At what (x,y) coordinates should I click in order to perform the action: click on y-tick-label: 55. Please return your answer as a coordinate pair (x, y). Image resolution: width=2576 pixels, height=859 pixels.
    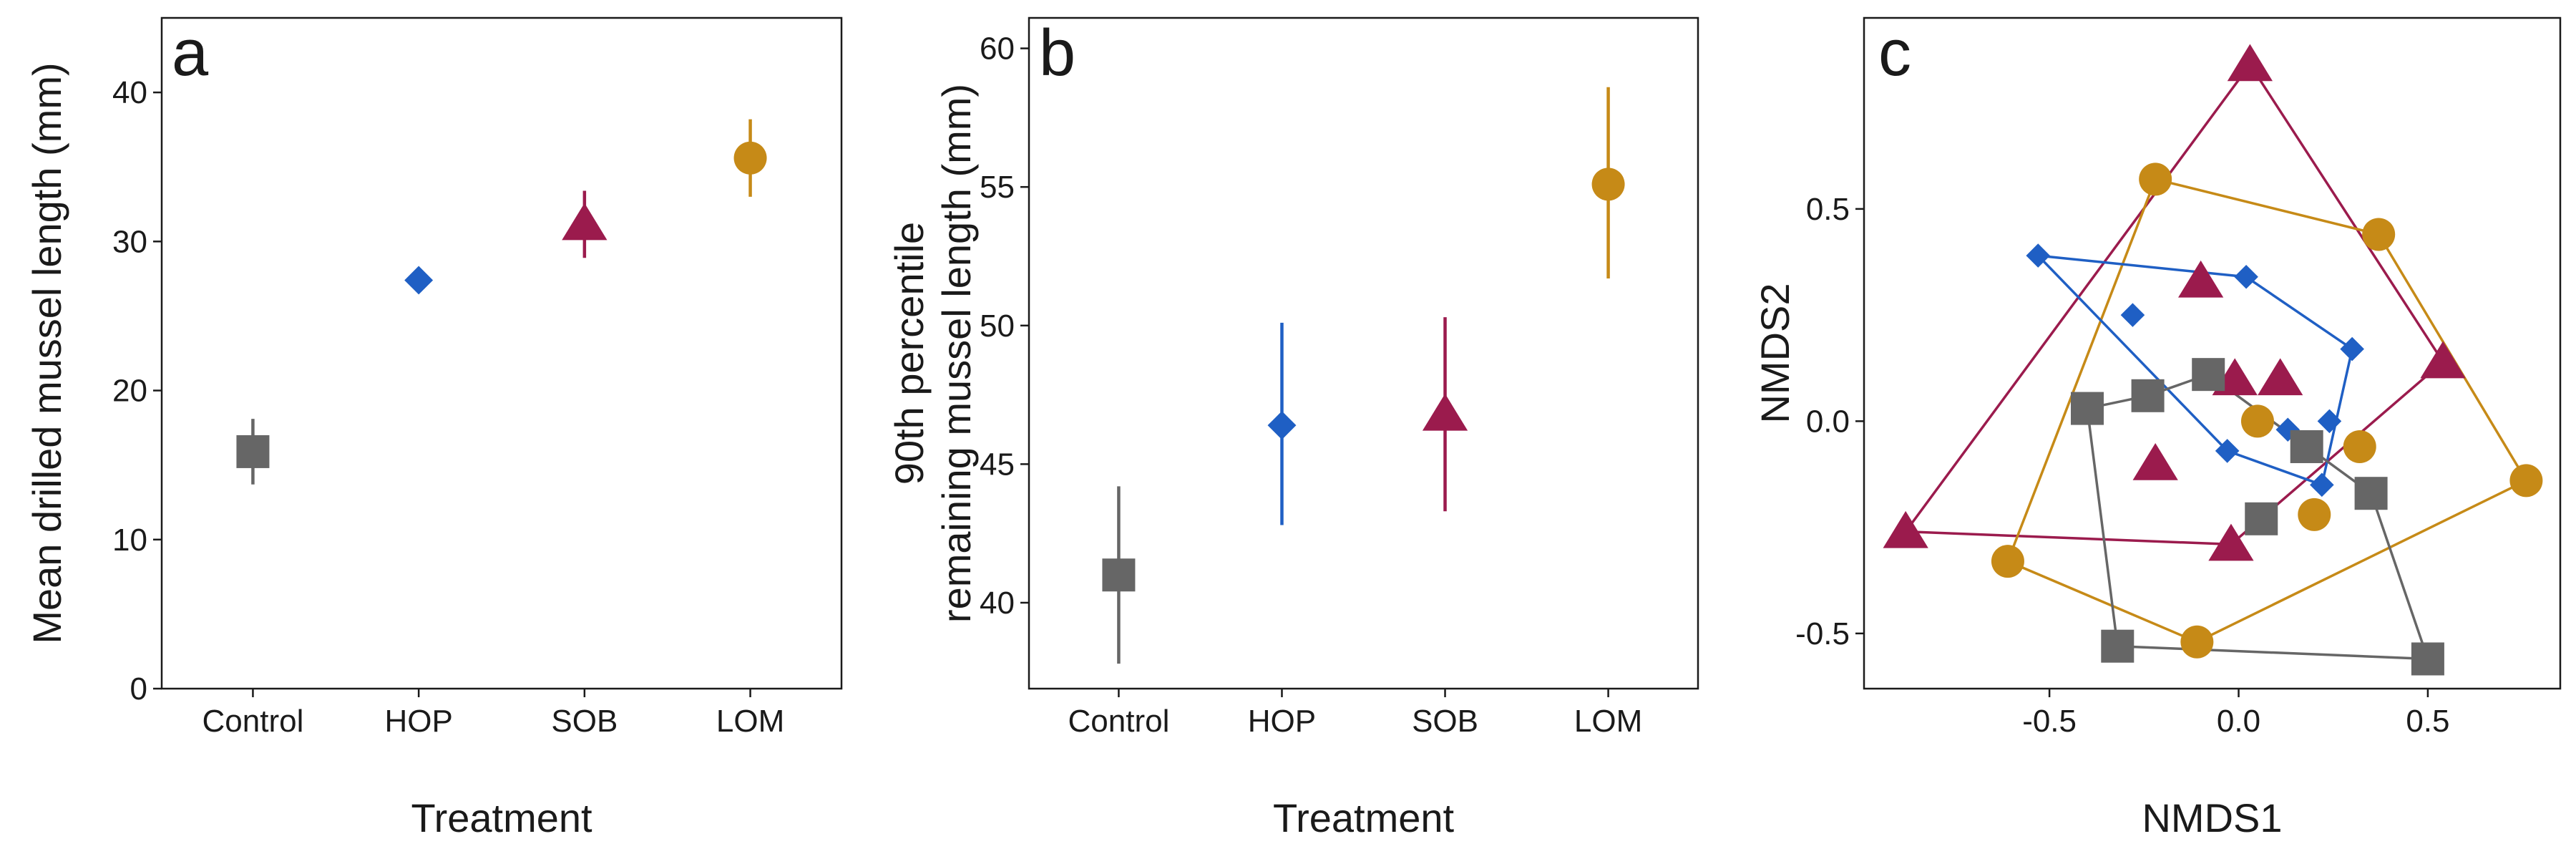
    Looking at the image, I should click on (997, 187).